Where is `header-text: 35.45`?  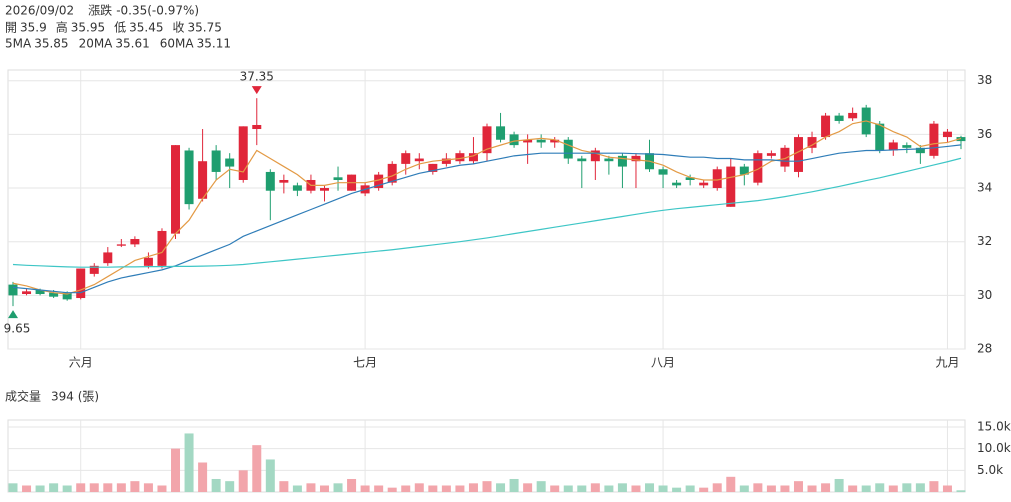 header-text: 35.45 is located at coordinates (146, 28).